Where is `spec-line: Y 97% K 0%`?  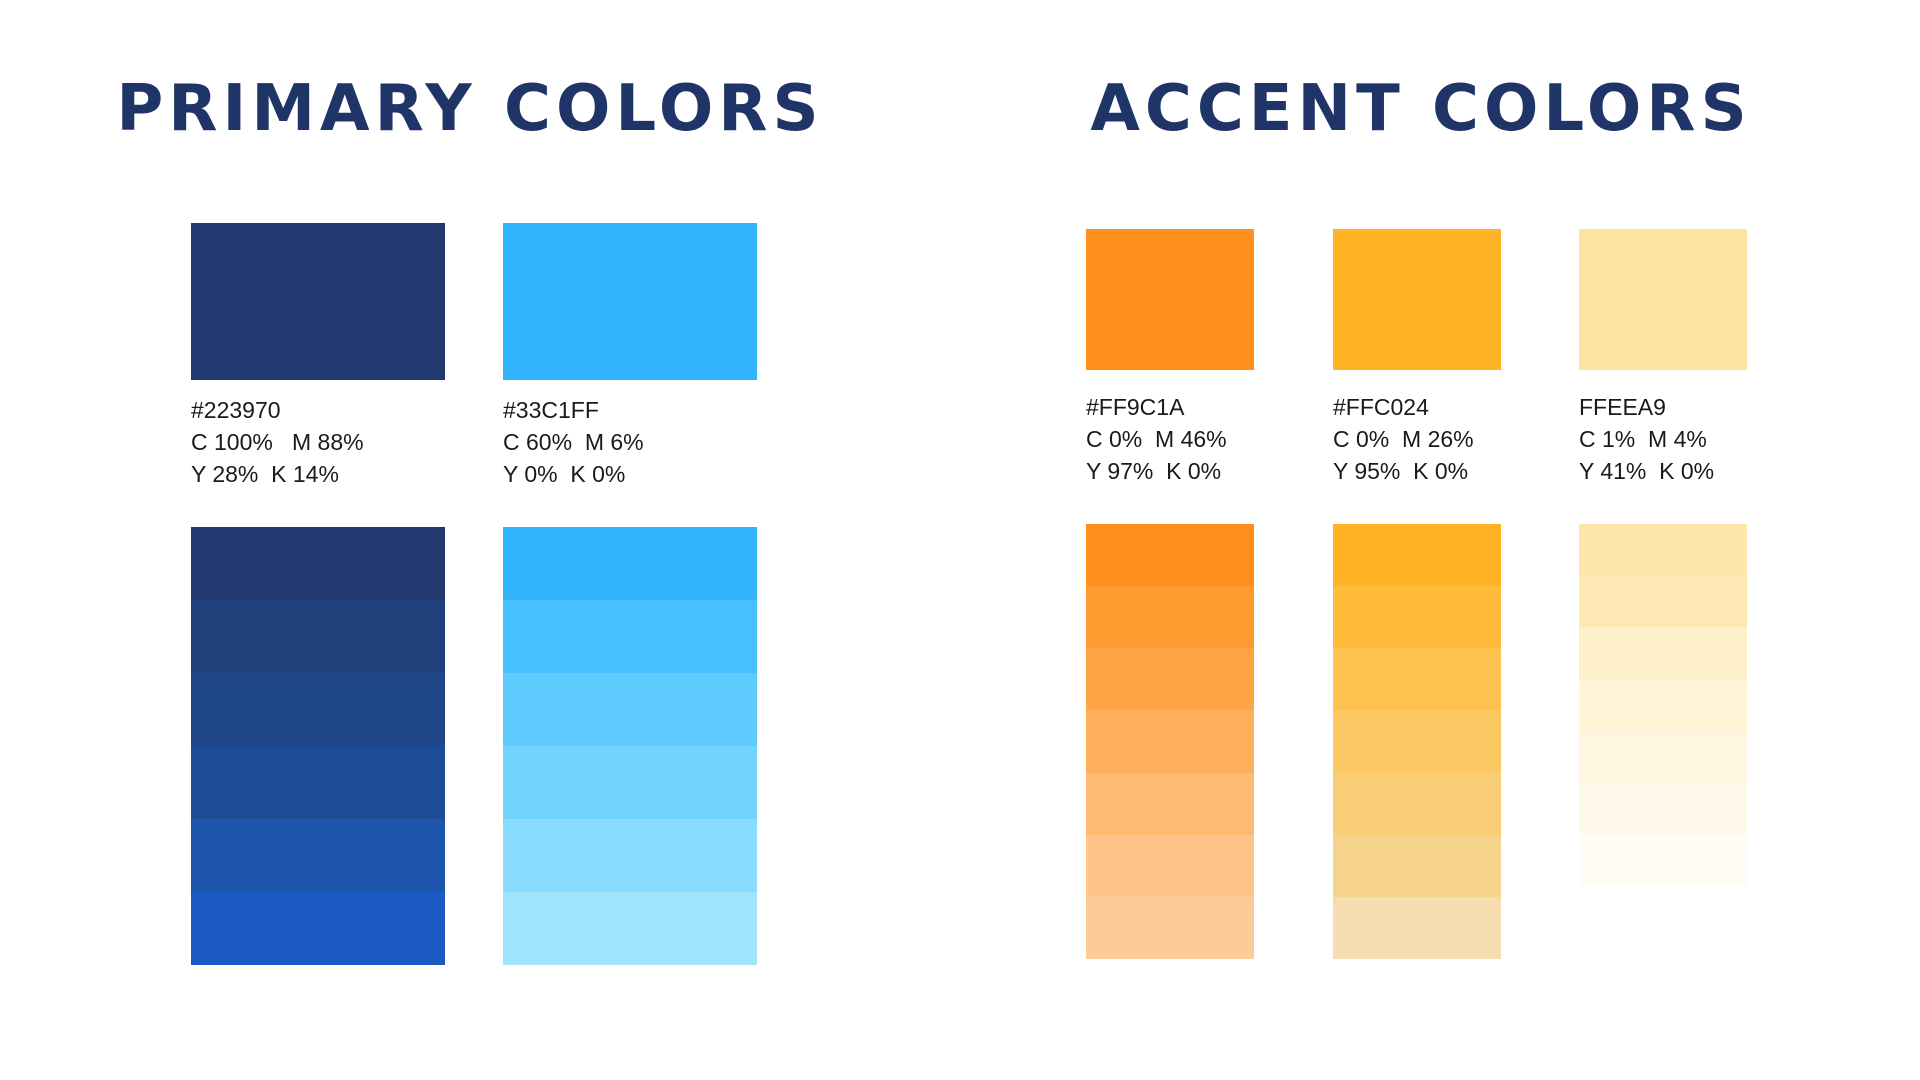
spec-line: Y 97% K 0% is located at coordinates (1154, 471).